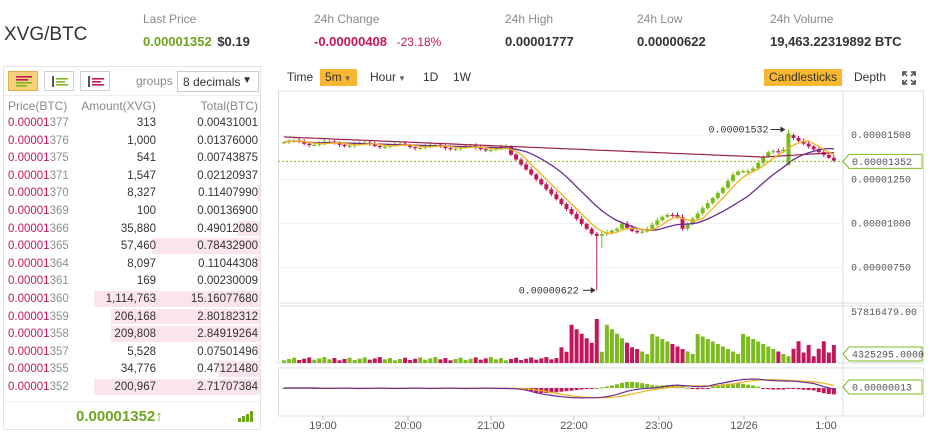 The width and height of the screenshot is (938, 433). What do you see at coordinates (347, 19) in the screenshot?
I see `change-label: 24h Change` at bounding box center [347, 19].